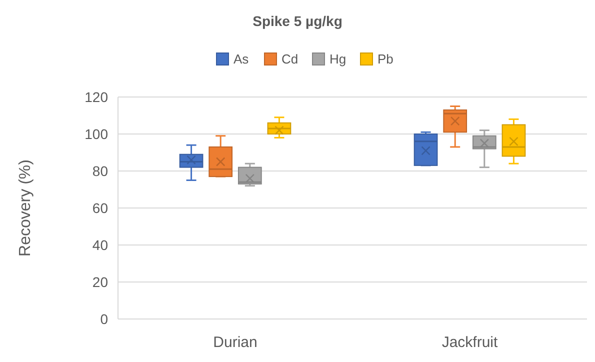  Describe the element at coordinates (242, 59) in the screenshot. I see `legend-label: As` at that location.